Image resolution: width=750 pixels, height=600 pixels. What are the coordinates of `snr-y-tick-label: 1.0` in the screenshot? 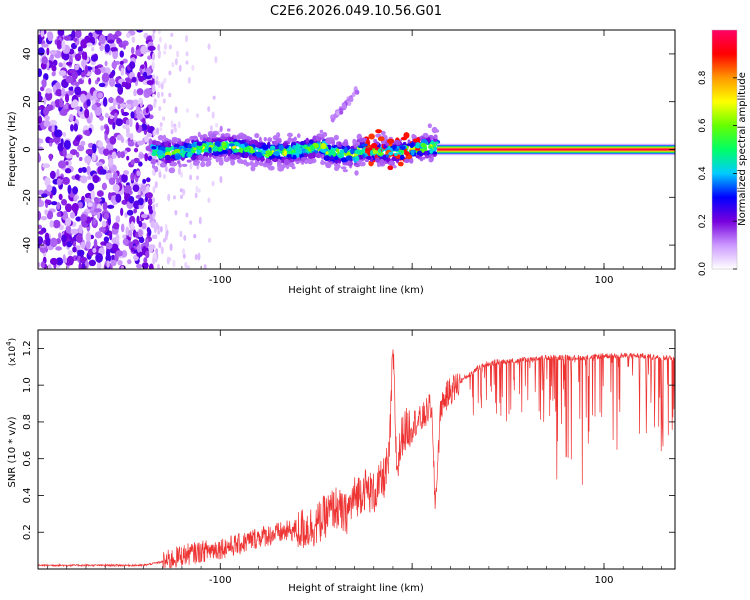 It's located at (27, 385).